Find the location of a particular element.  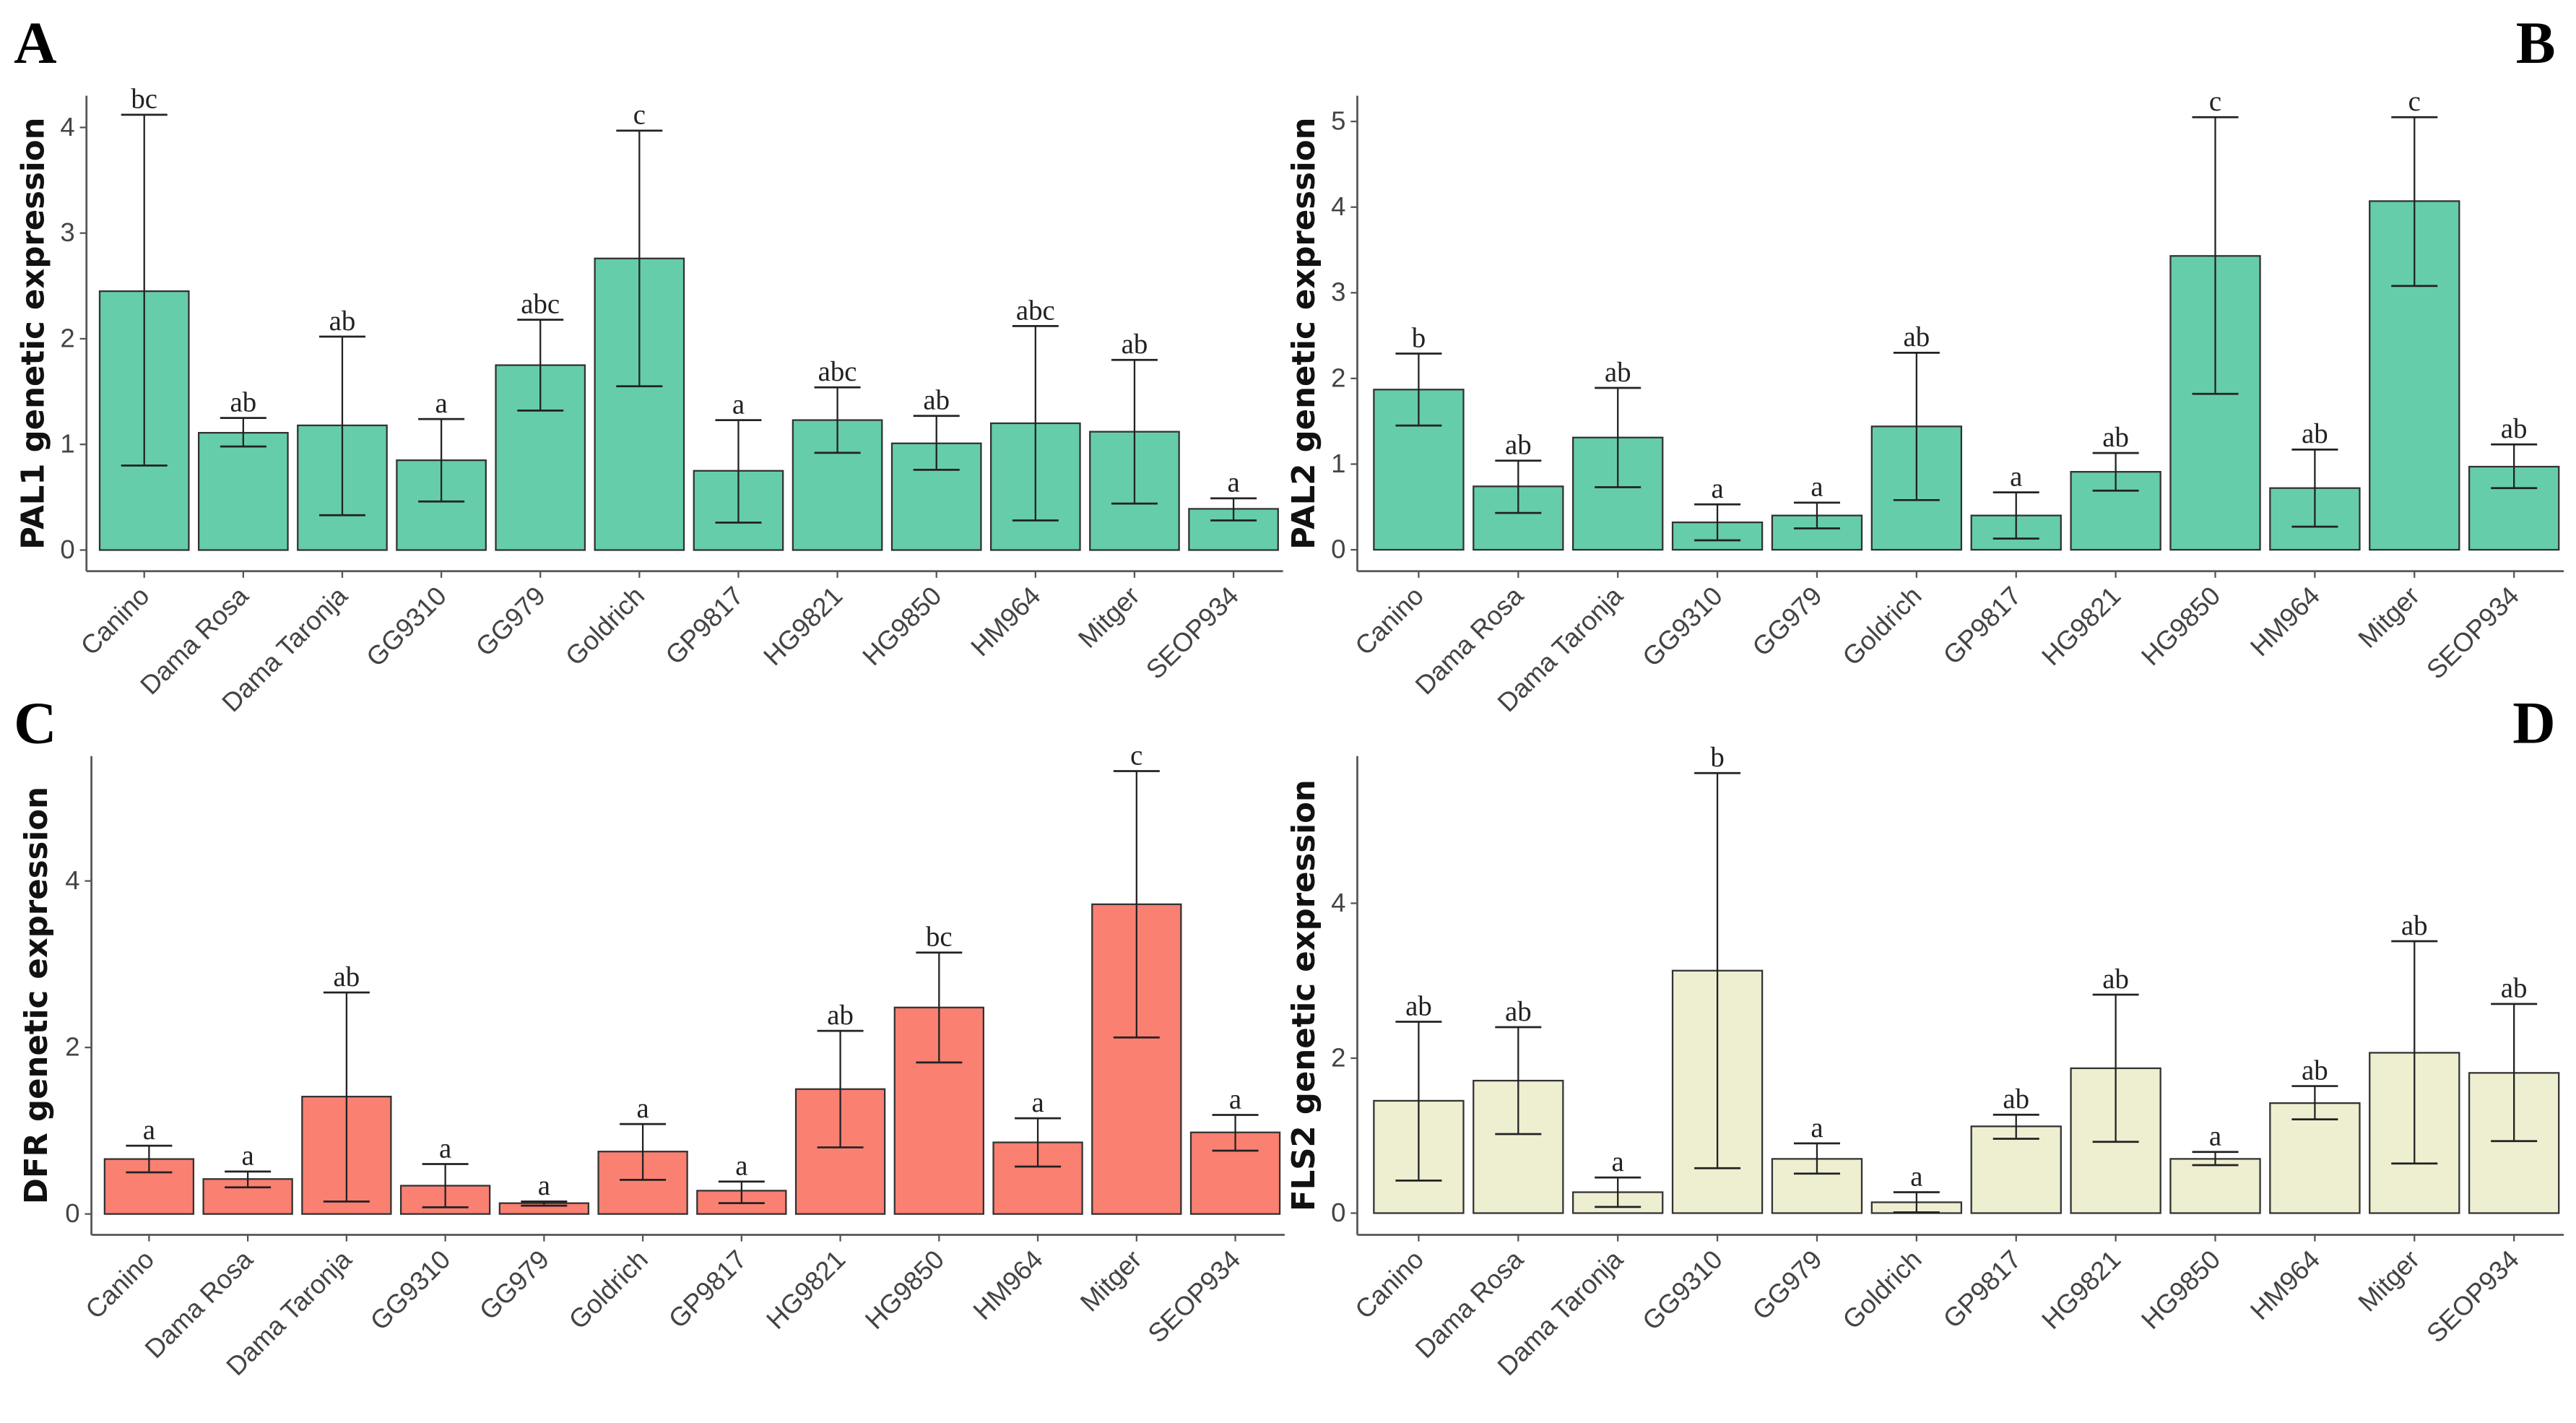

y-tick-label: 5 is located at coordinates (1338, 121).